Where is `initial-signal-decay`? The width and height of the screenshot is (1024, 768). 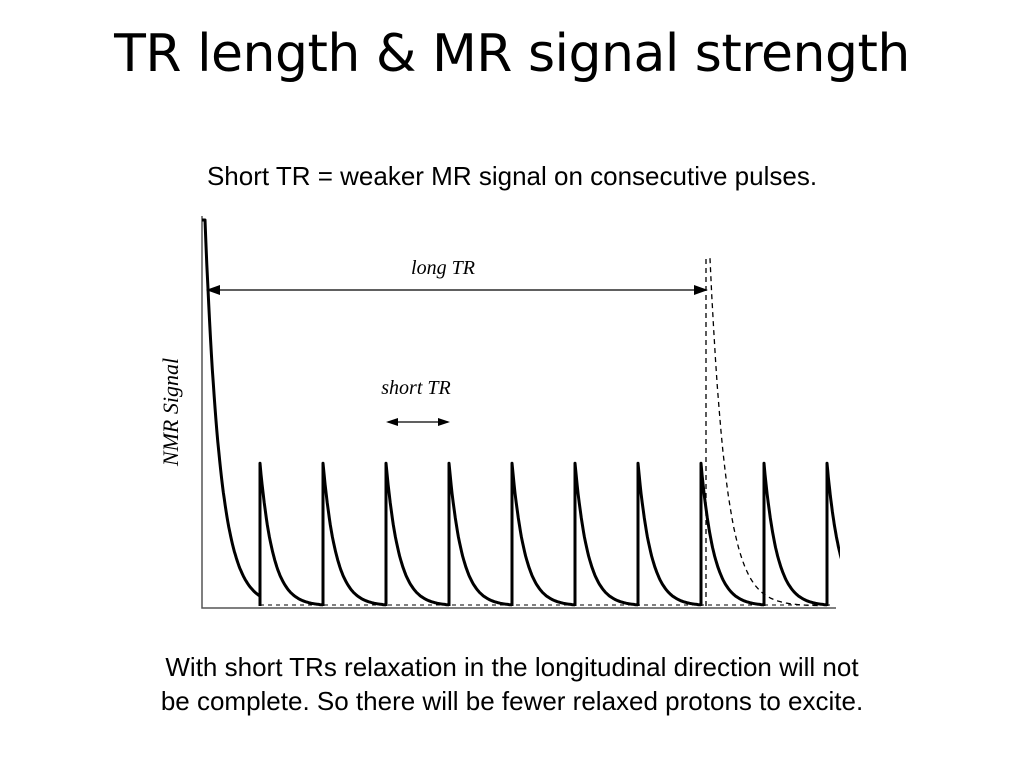
initial-signal-decay is located at coordinates (231, 408).